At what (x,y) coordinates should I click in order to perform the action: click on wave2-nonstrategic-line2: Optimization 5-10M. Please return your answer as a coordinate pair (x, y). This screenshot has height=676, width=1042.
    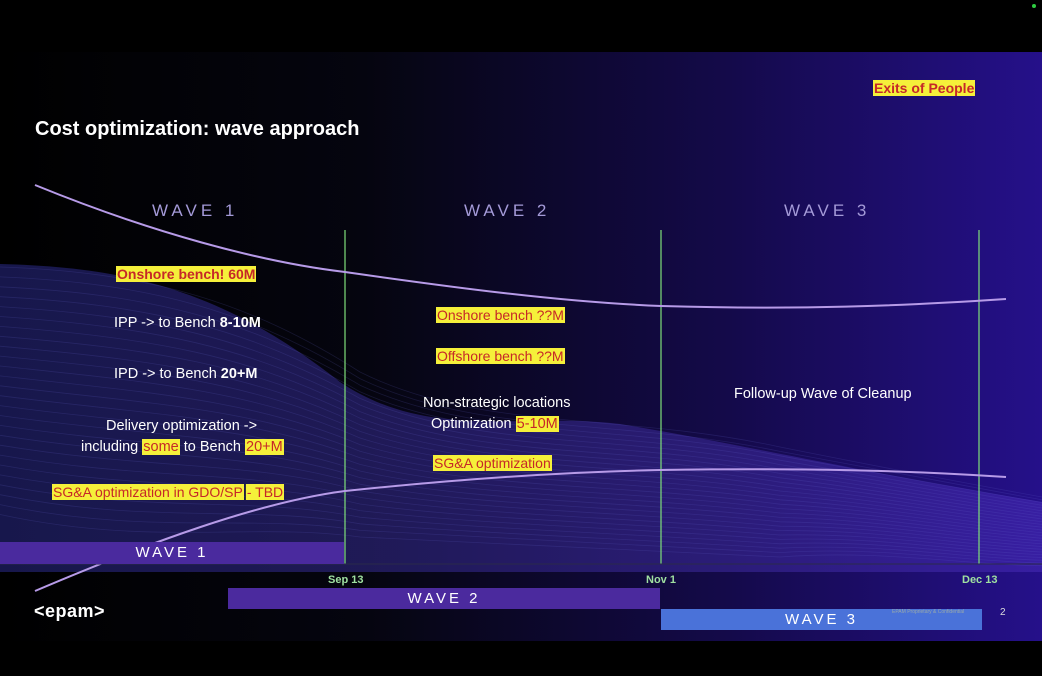
    Looking at the image, I should click on (495, 424).